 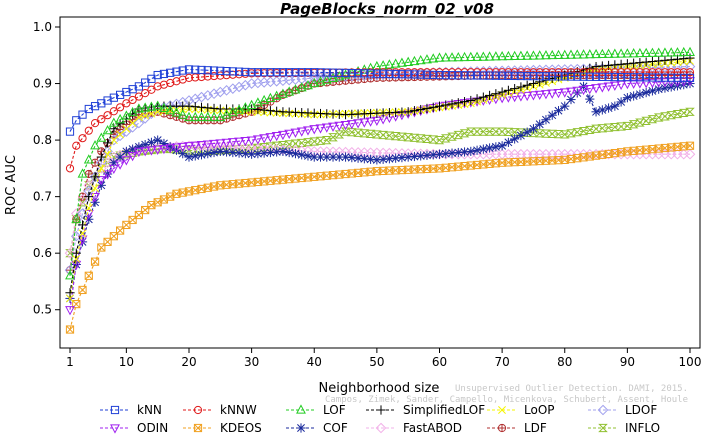 I want to click on y-tick-label: 0.6, so click(x=42, y=253).